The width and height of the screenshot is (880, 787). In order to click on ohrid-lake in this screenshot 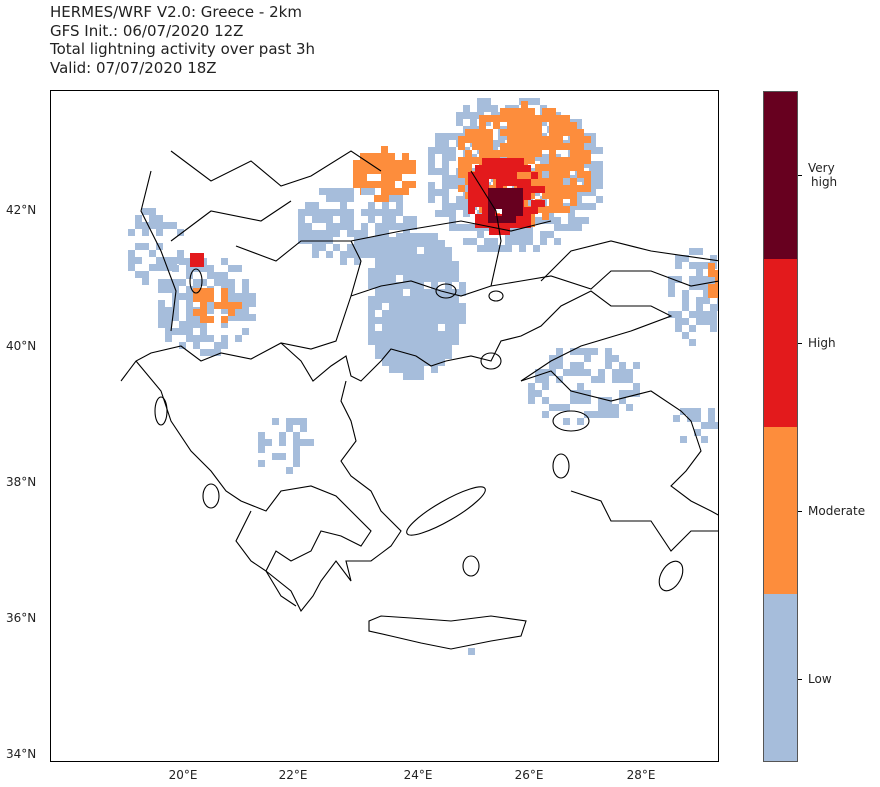, I will do `click(196, 281)`.